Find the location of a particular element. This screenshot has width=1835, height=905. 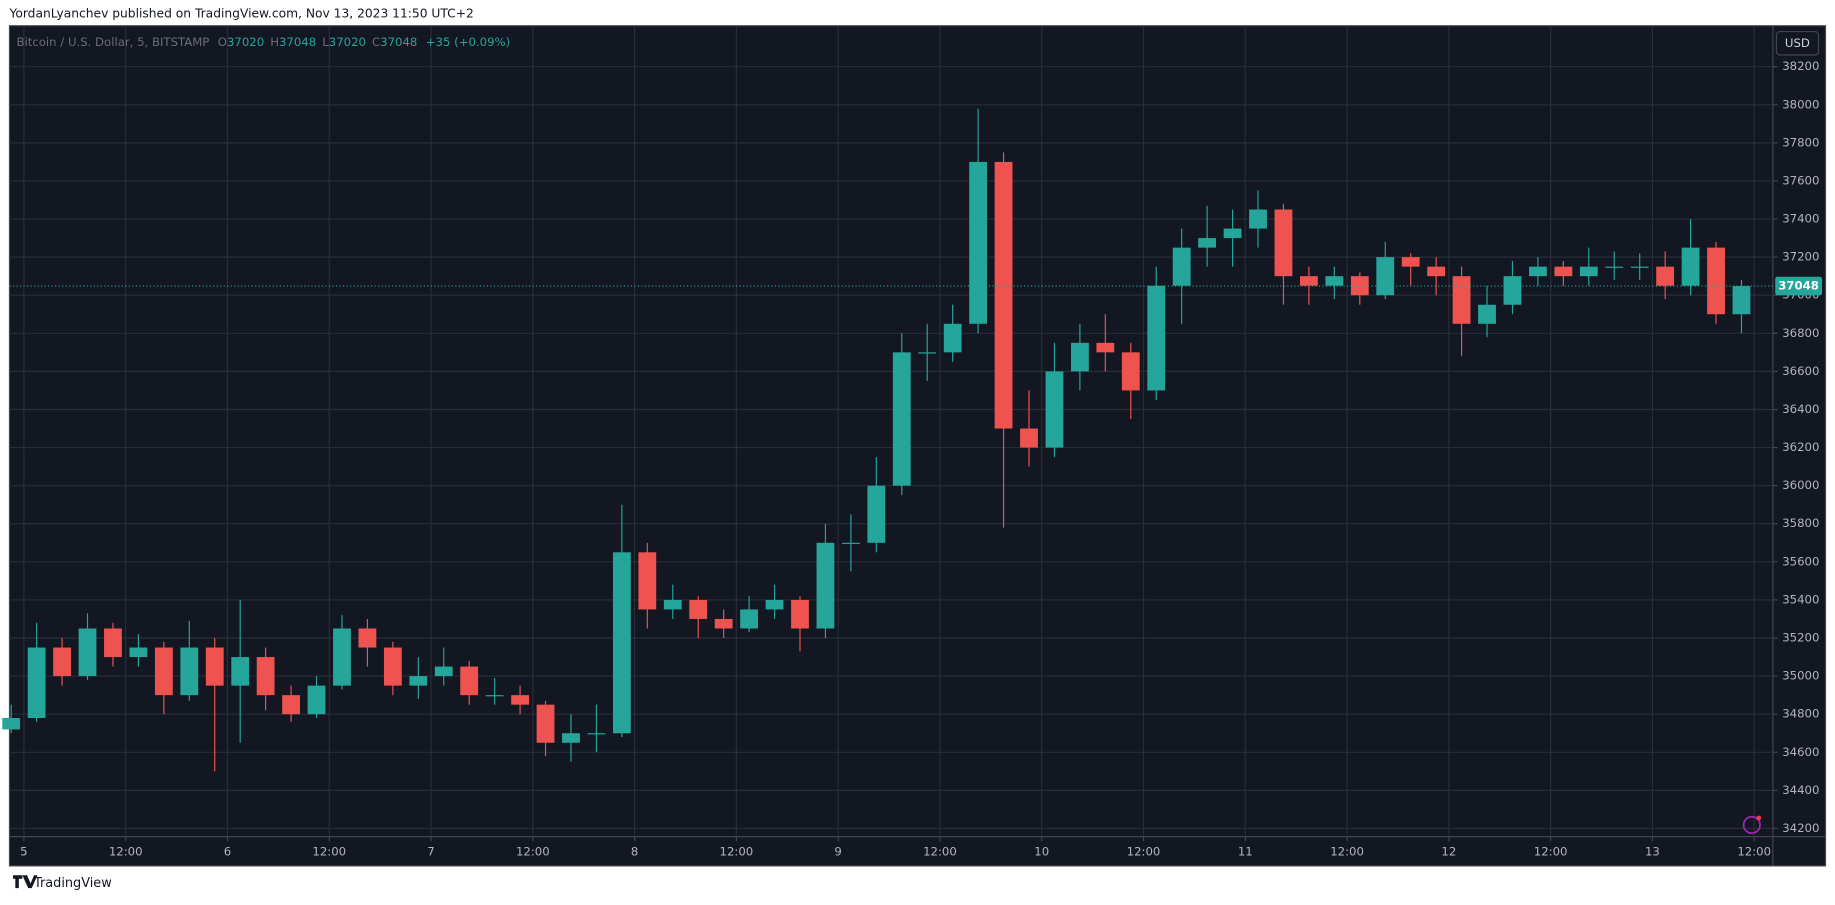

y-tick-label: 35000 is located at coordinates (1800, 676).